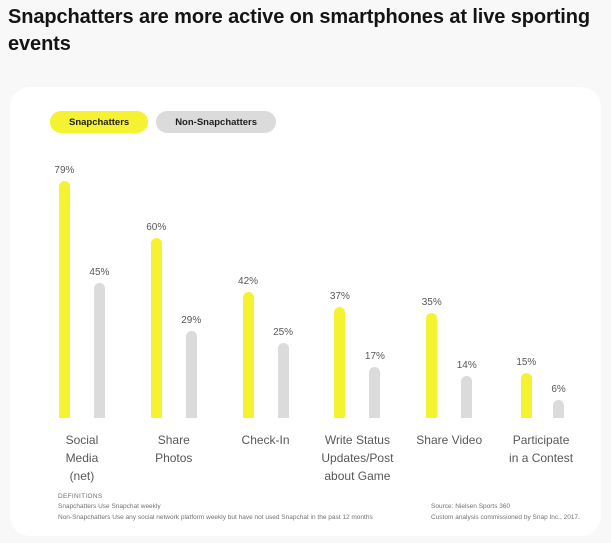 Image resolution: width=611 pixels, height=543 pixels. I want to click on bar-value-label: 45%, so click(99, 272).